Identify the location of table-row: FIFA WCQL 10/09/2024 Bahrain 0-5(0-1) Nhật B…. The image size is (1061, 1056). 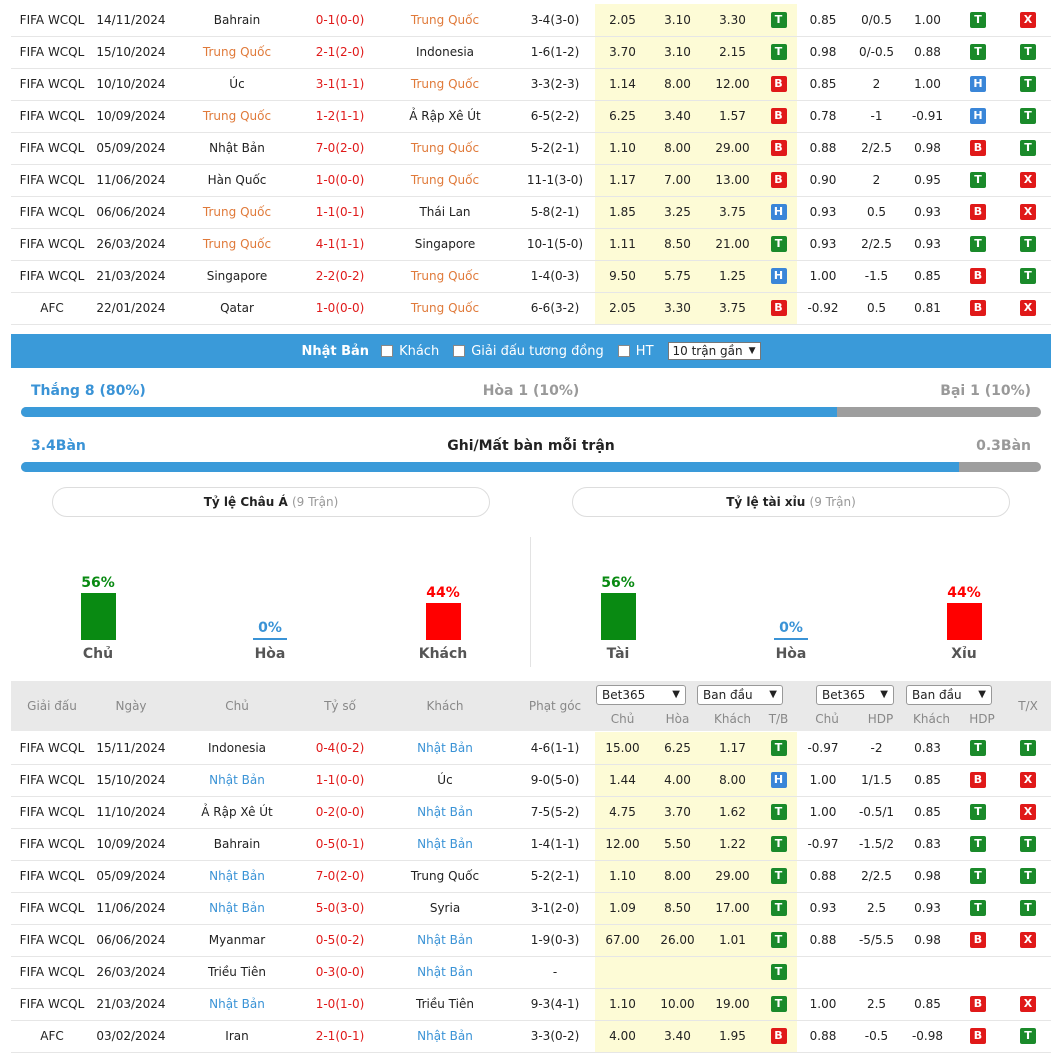
(531, 844).